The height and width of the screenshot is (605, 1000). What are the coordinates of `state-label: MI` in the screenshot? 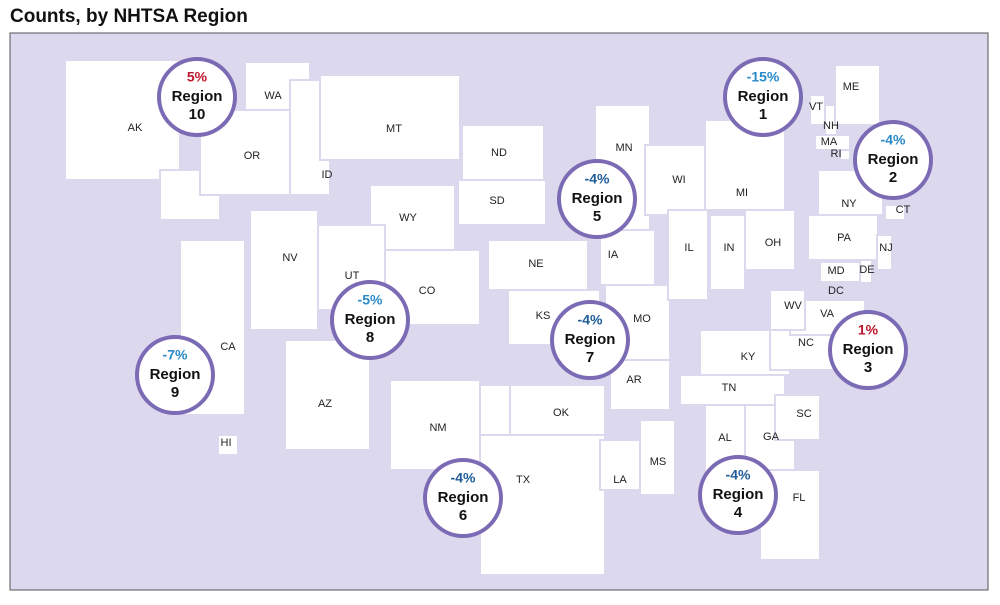 It's located at (742, 193).